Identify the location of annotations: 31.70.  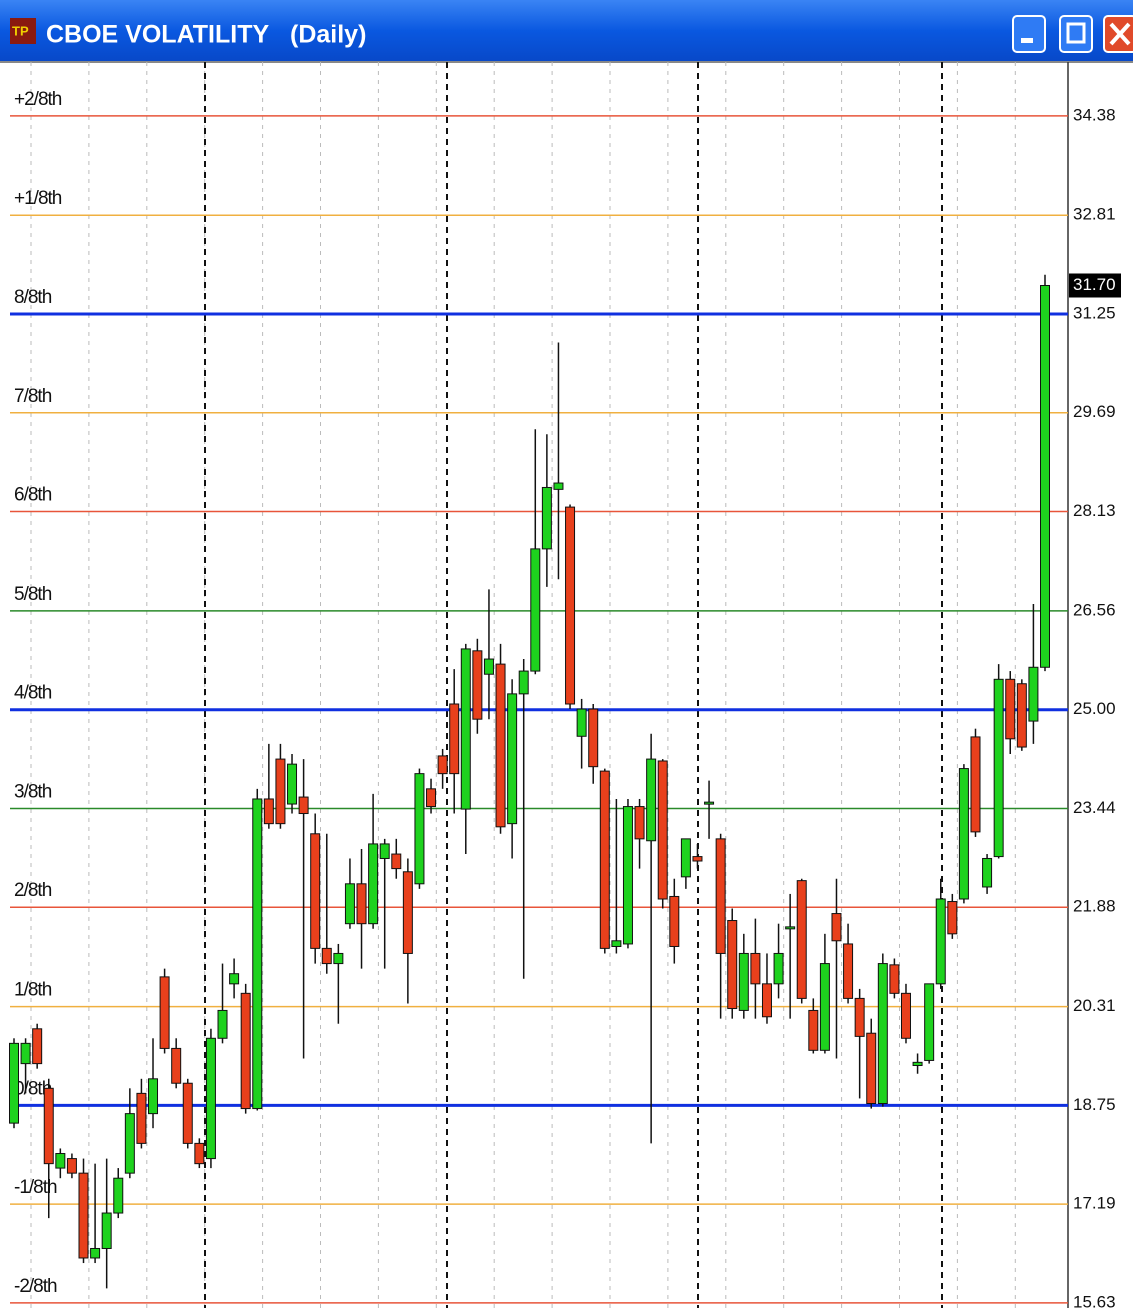
(1095, 285).